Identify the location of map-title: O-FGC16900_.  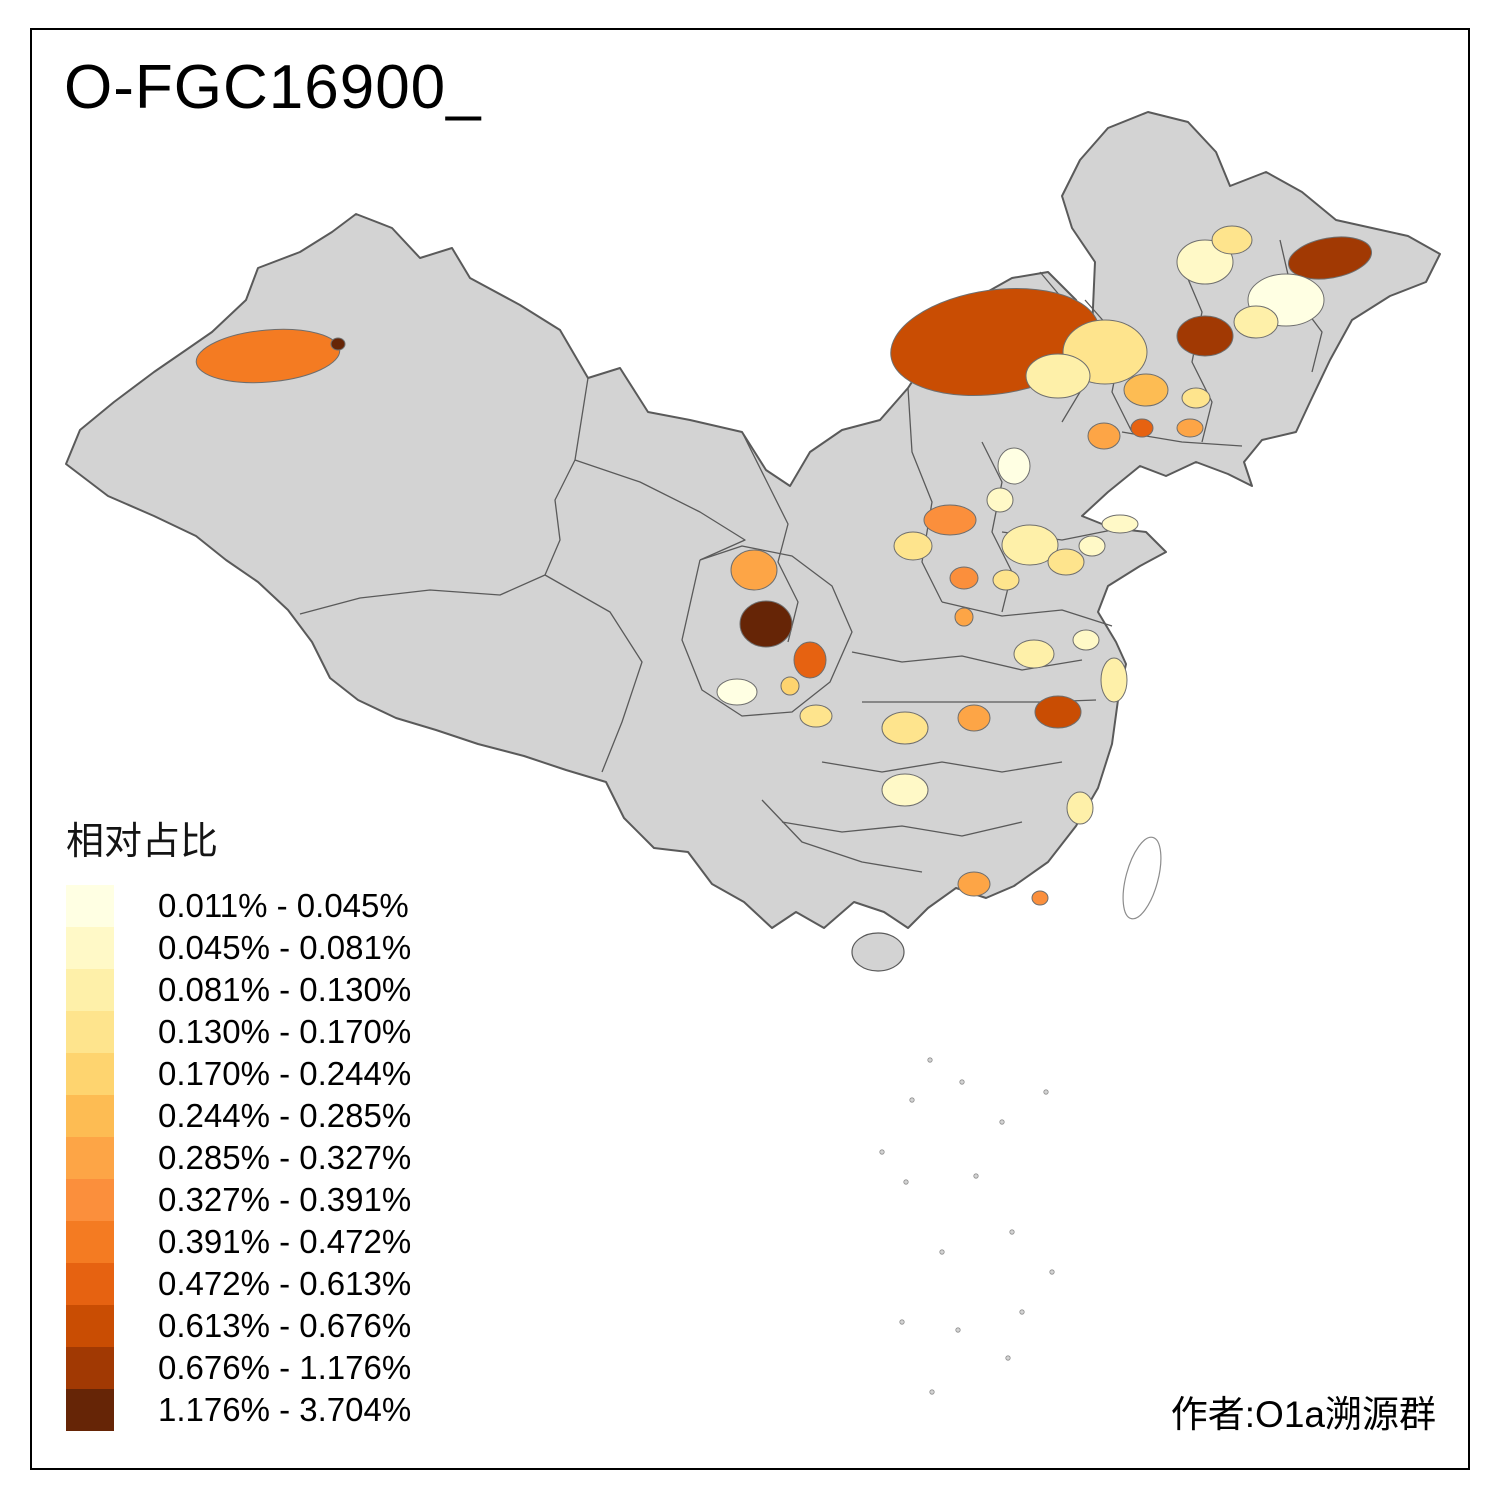
(273, 87).